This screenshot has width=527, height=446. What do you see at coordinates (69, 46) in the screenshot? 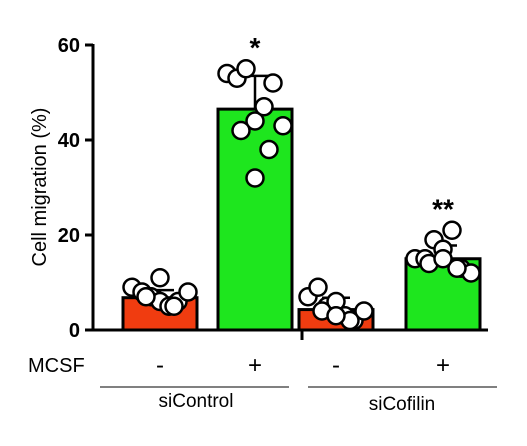
I see `y-tick-label: 60` at bounding box center [69, 46].